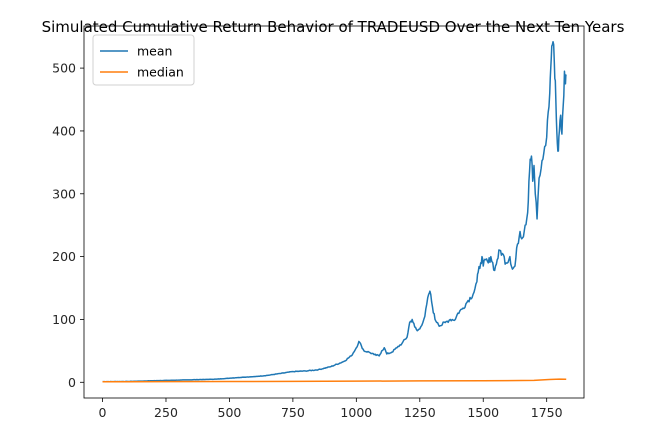 The width and height of the screenshot is (668, 433). What do you see at coordinates (68, 225) in the screenshot?
I see `y-axis: 0 100 200 300 400 500` at bounding box center [68, 225].